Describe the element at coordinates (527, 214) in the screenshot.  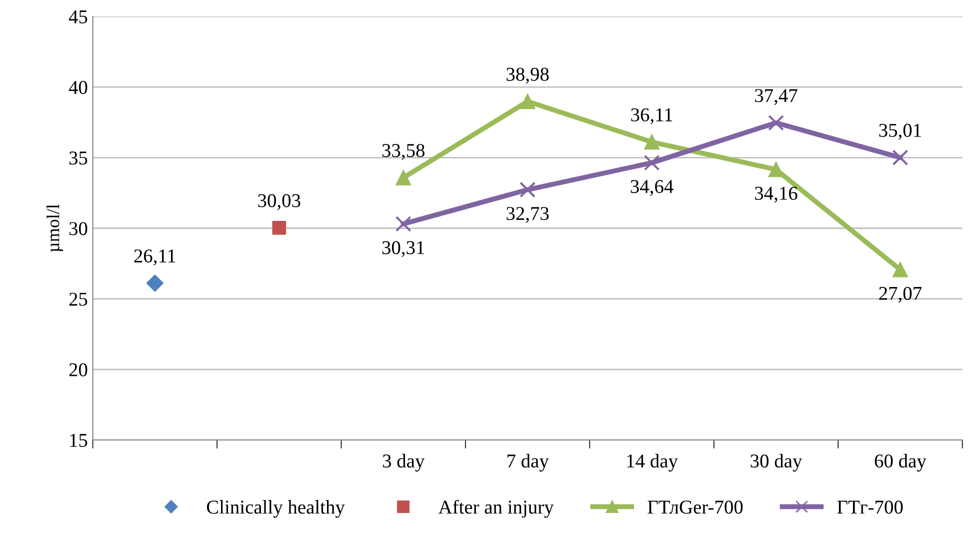
I see `data-label: 32,73` at that location.